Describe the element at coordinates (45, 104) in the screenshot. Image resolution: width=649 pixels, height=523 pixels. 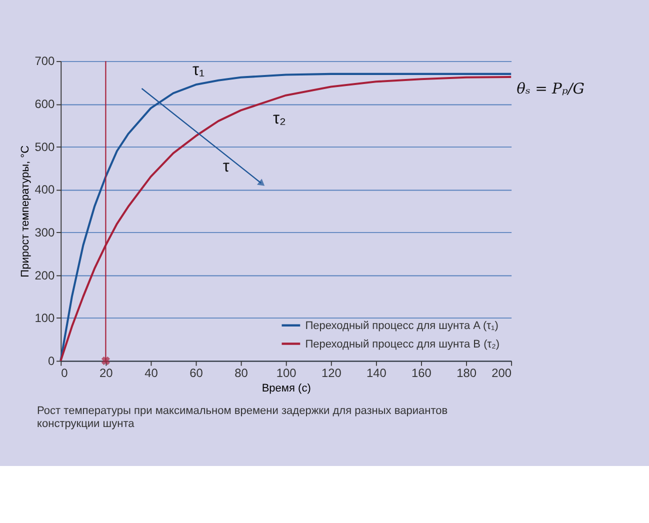
I see `y-tick-label: 600` at that location.